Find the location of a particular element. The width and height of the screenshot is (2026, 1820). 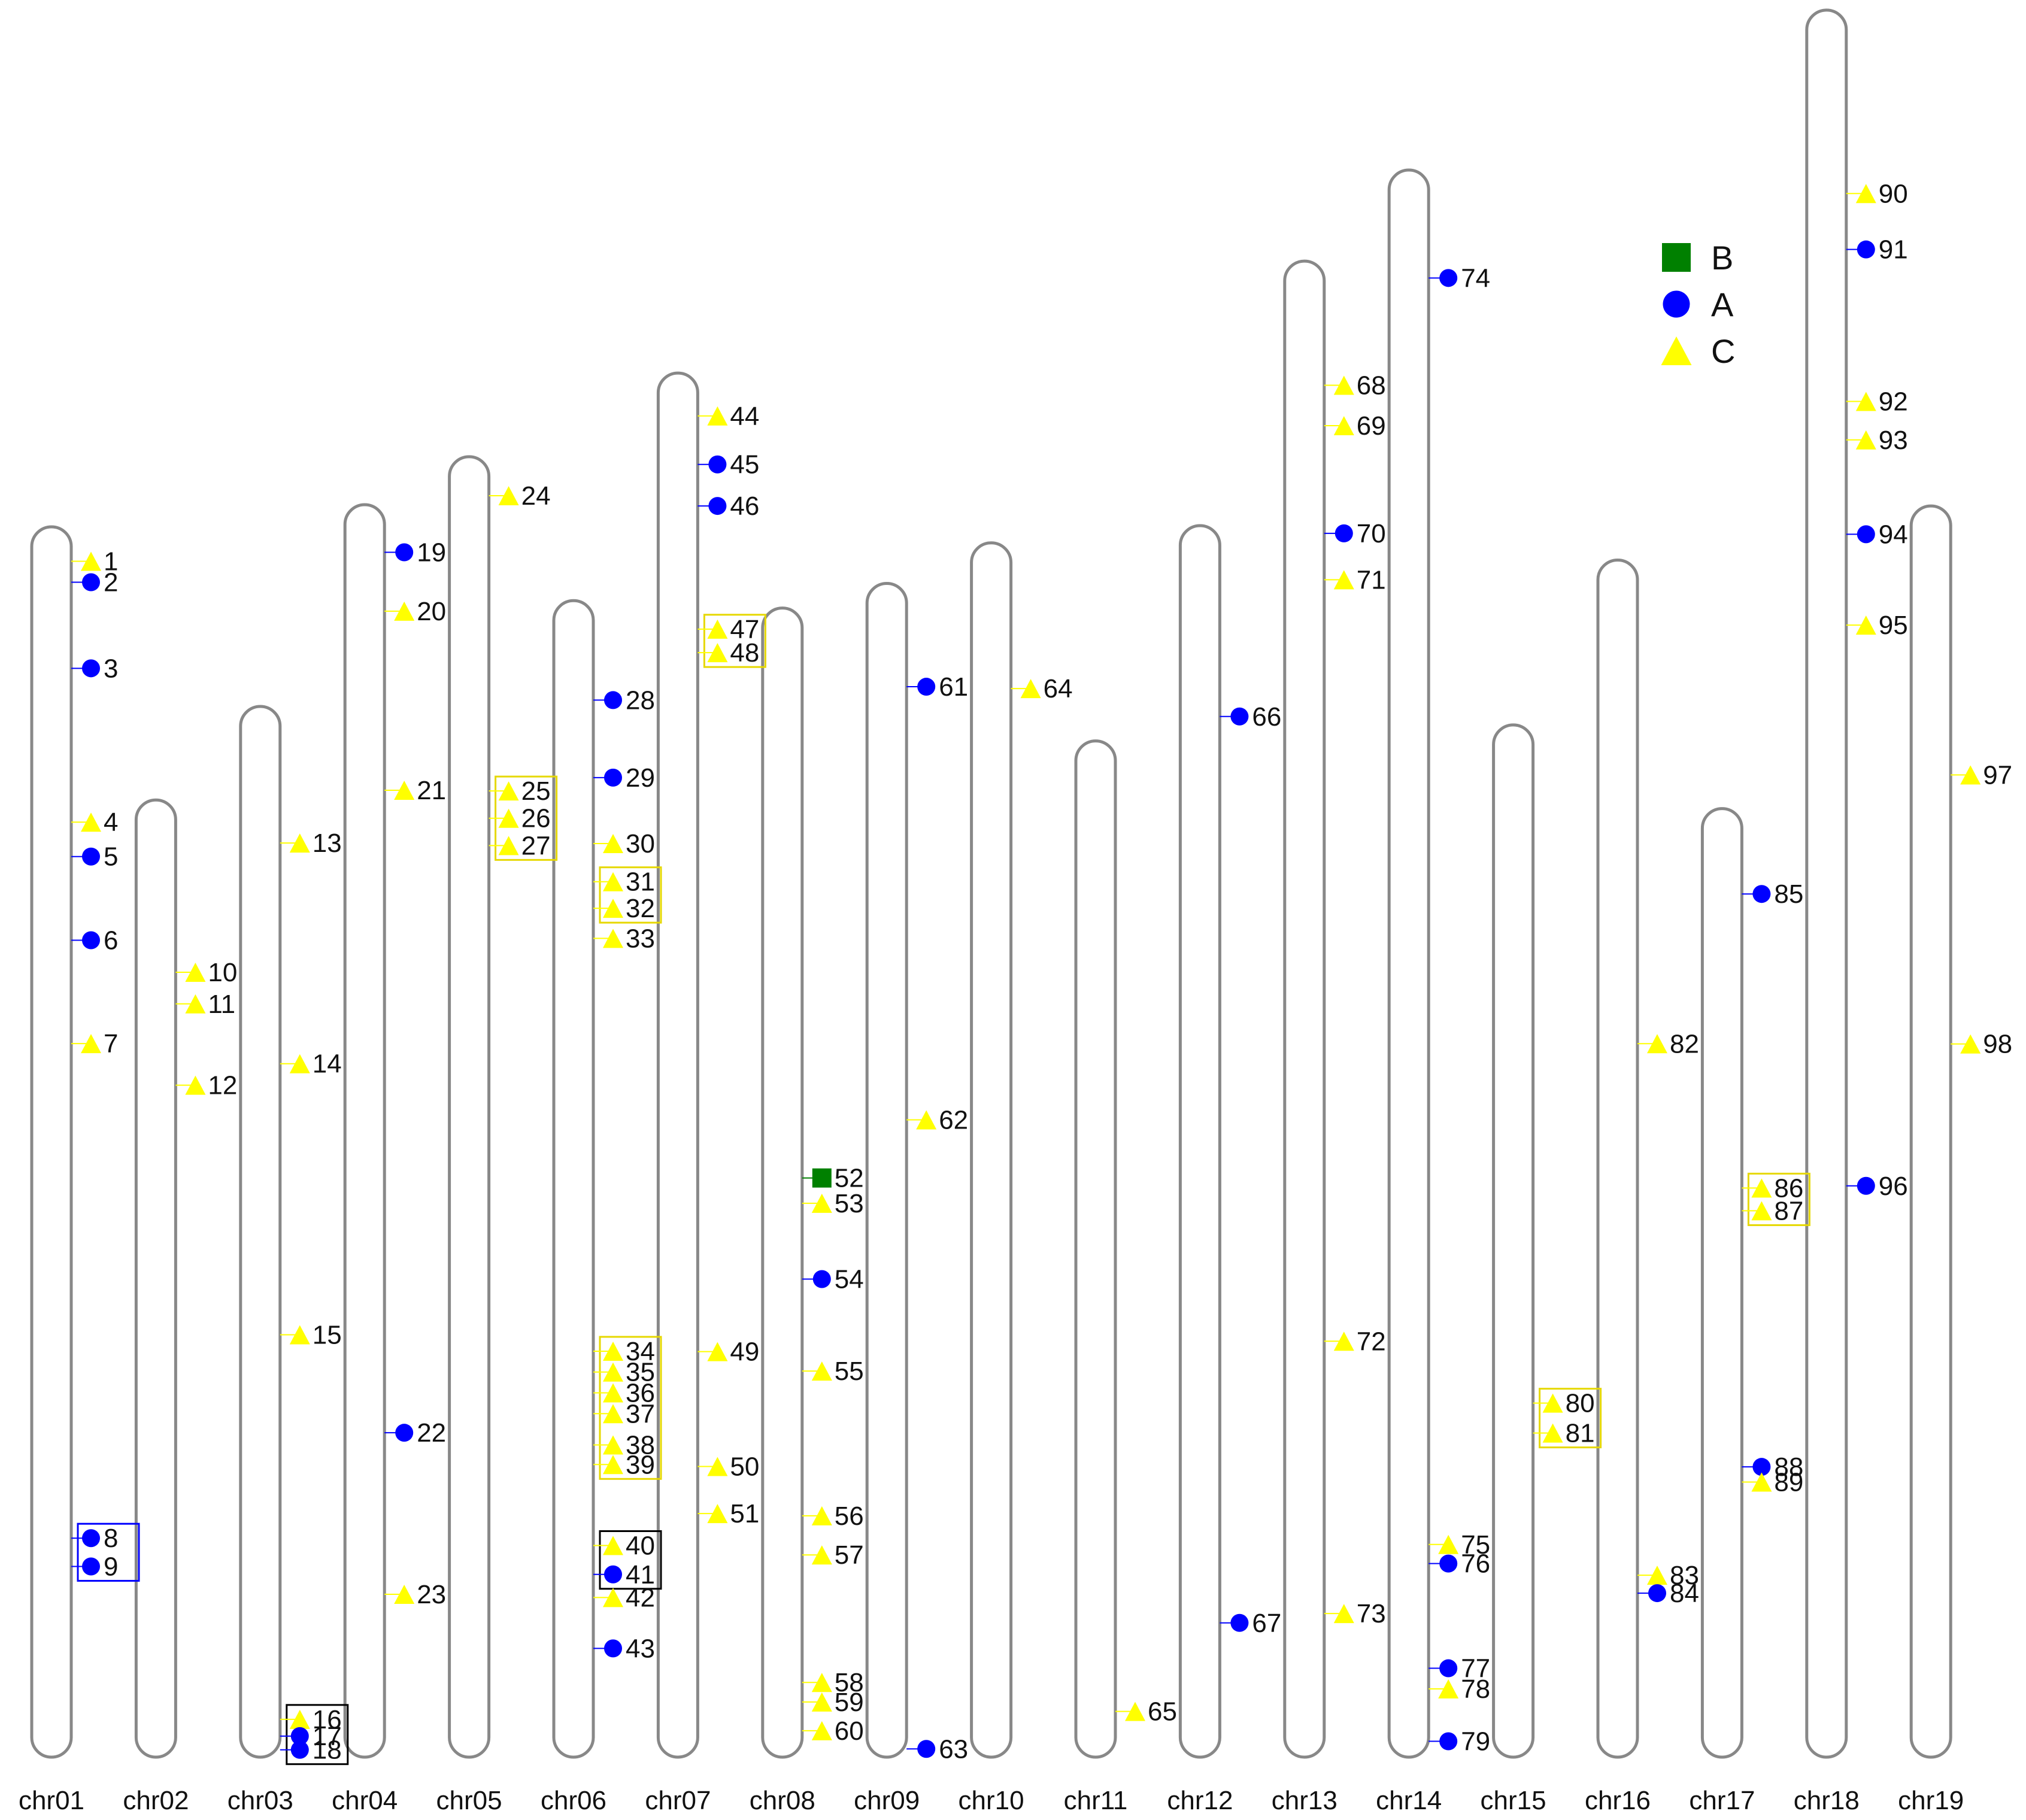

gene-label: 79 is located at coordinates (1475, 1741).